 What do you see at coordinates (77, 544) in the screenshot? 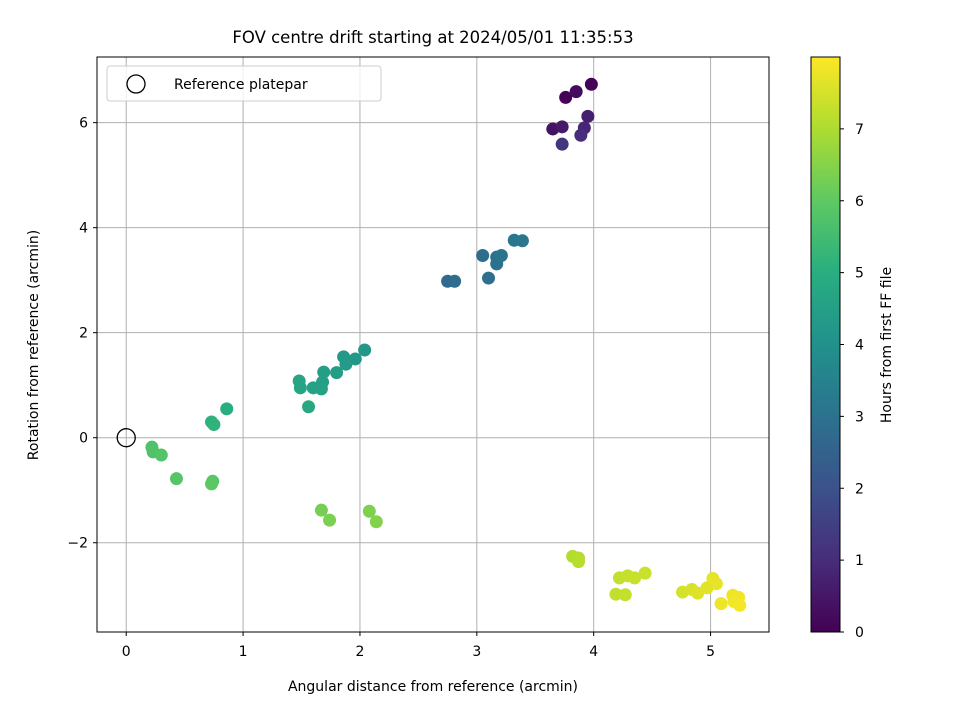
I see `y-tick-label: −2` at bounding box center [77, 544].